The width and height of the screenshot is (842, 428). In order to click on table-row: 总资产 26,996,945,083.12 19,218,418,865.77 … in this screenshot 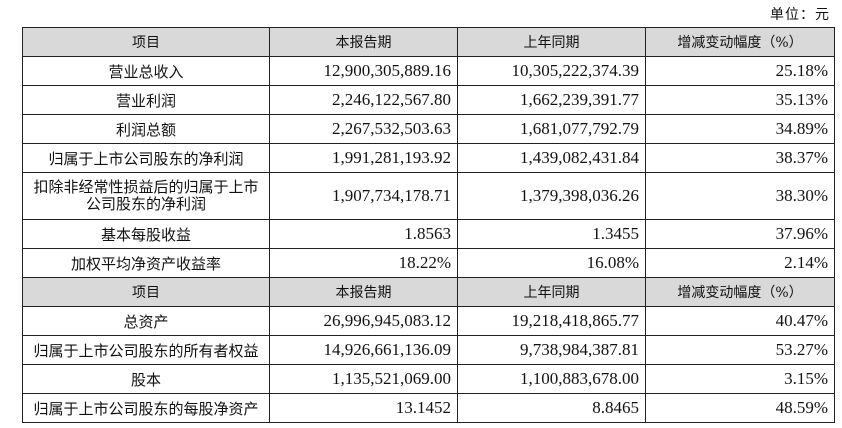, I will do `click(428, 321)`.